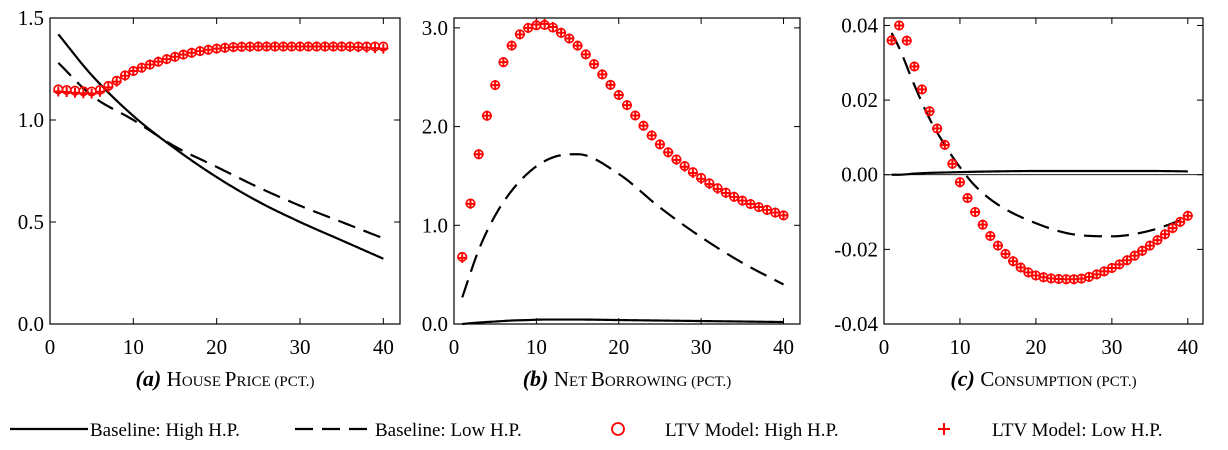 Image resolution: width=1228 pixels, height=450 pixels. What do you see at coordinates (987, 379) in the screenshot?
I see `caption-initial: C` at bounding box center [987, 379].